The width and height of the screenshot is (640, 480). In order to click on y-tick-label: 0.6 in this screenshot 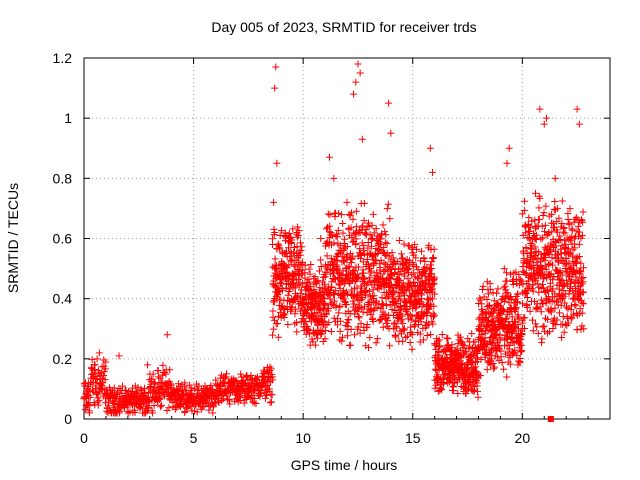, I will do `click(63, 239)`.